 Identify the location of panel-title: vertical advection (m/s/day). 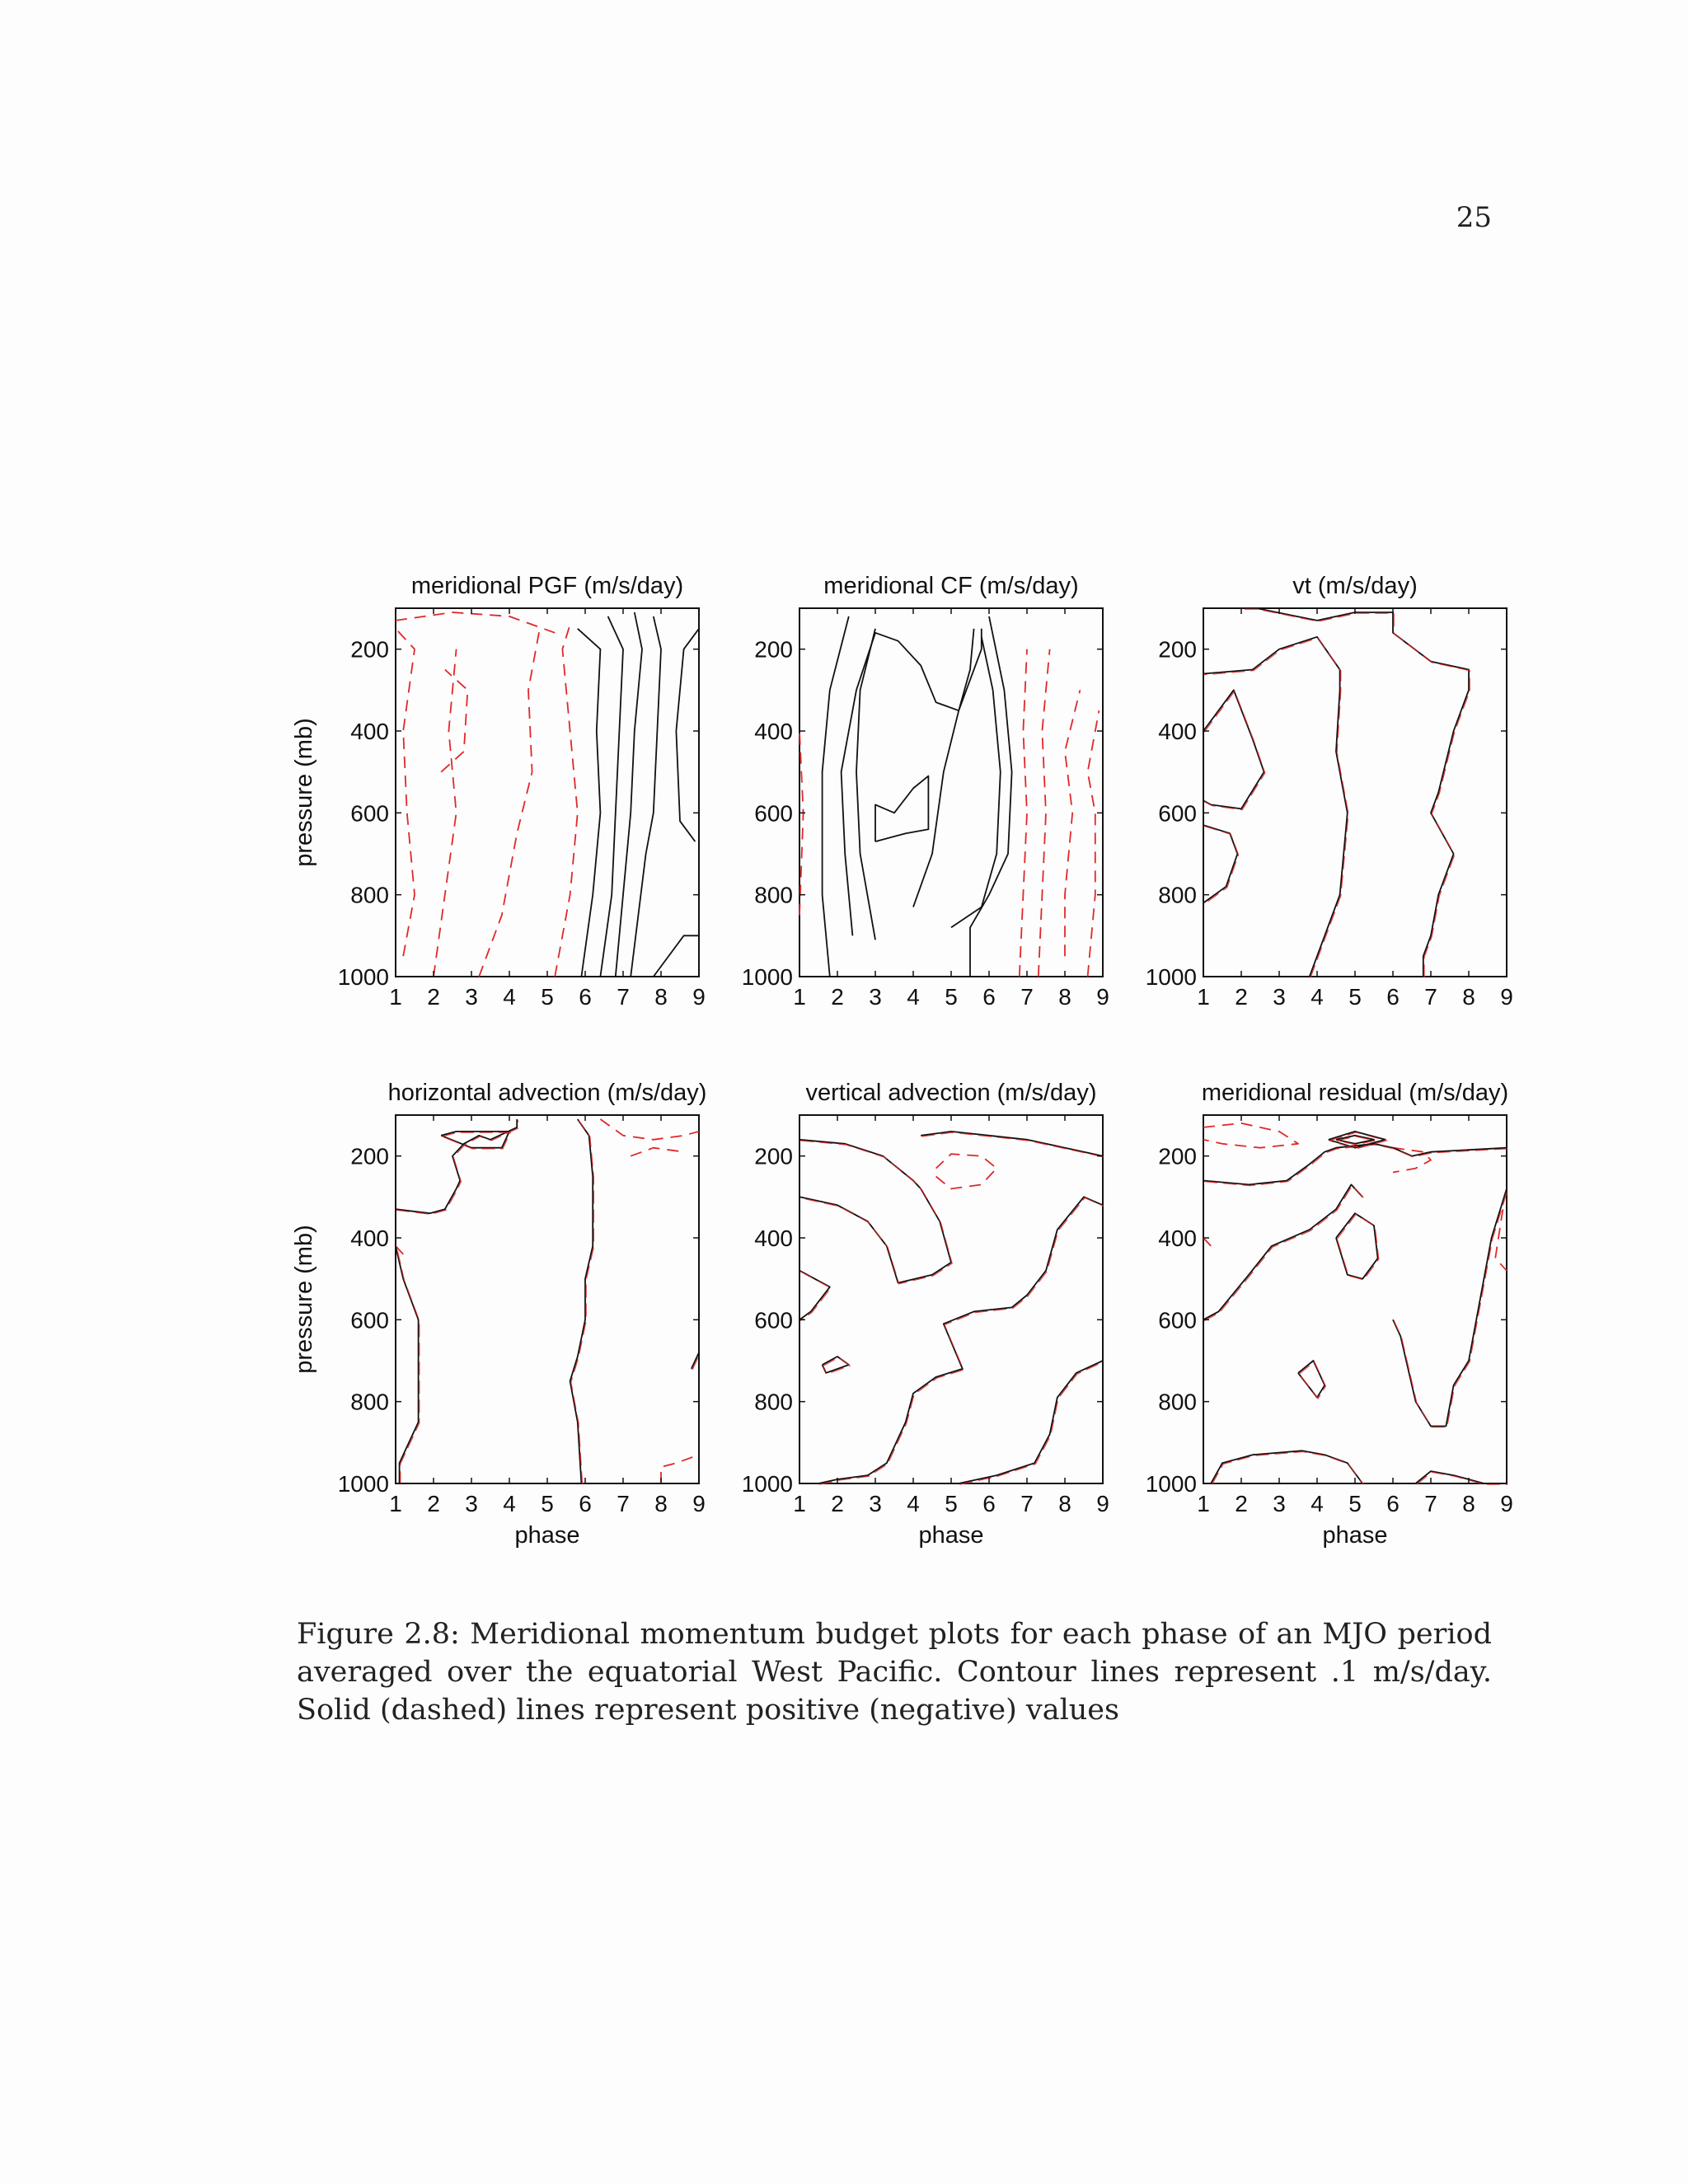
(952, 1093).